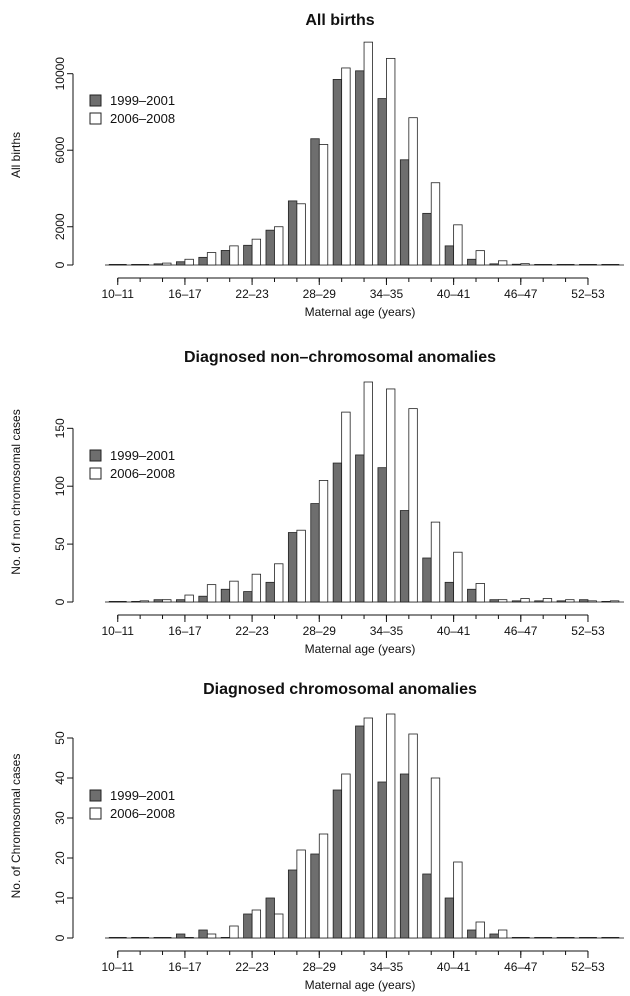  What do you see at coordinates (60, 150) in the screenshot?
I see `y-tick-label: 6000` at bounding box center [60, 150].